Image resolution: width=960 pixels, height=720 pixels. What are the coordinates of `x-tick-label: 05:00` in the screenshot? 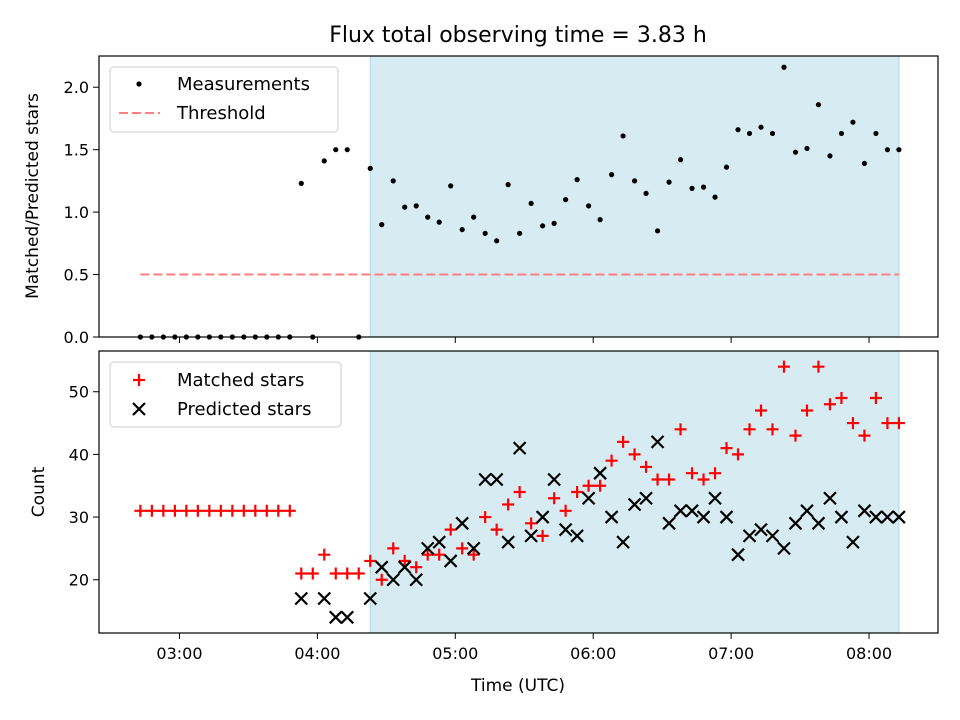 It's located at (455, 653).